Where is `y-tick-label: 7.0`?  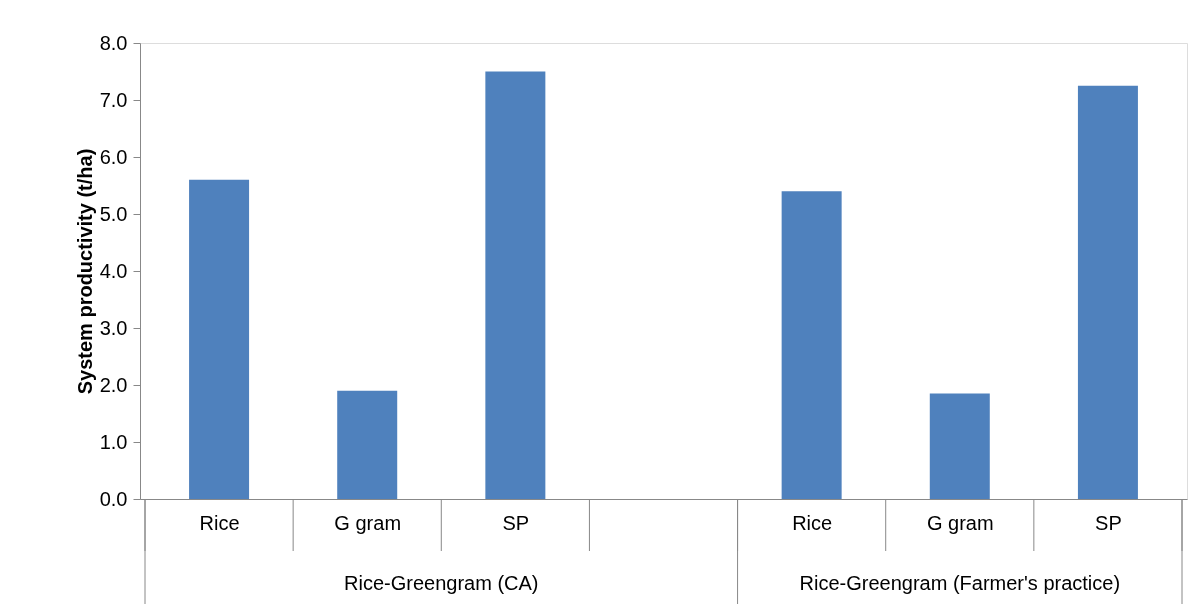 y-tick-label: 7.0 is located at coordinates (113, 99).